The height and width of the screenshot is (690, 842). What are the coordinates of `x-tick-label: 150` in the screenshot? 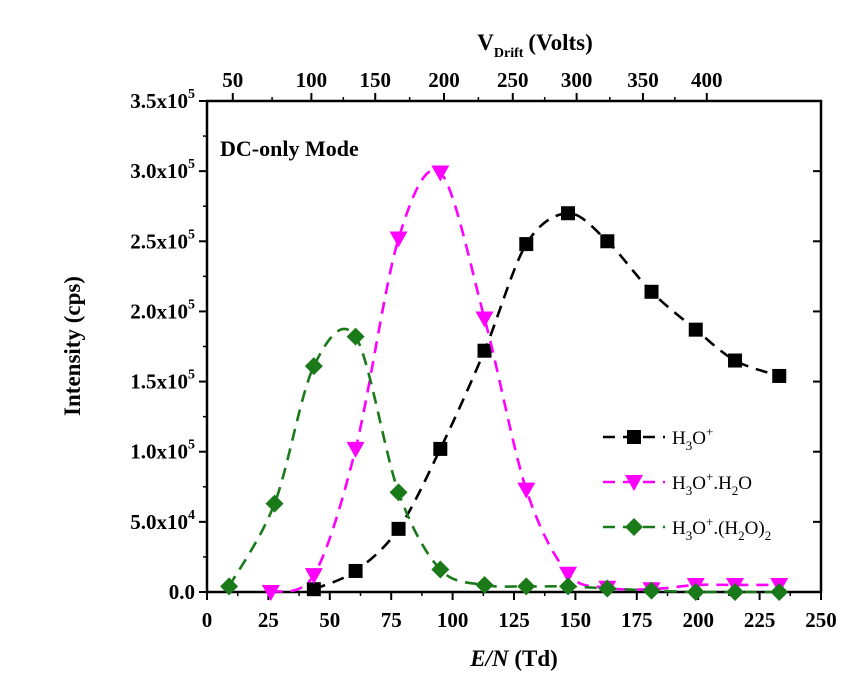 It's located at (576, 620).